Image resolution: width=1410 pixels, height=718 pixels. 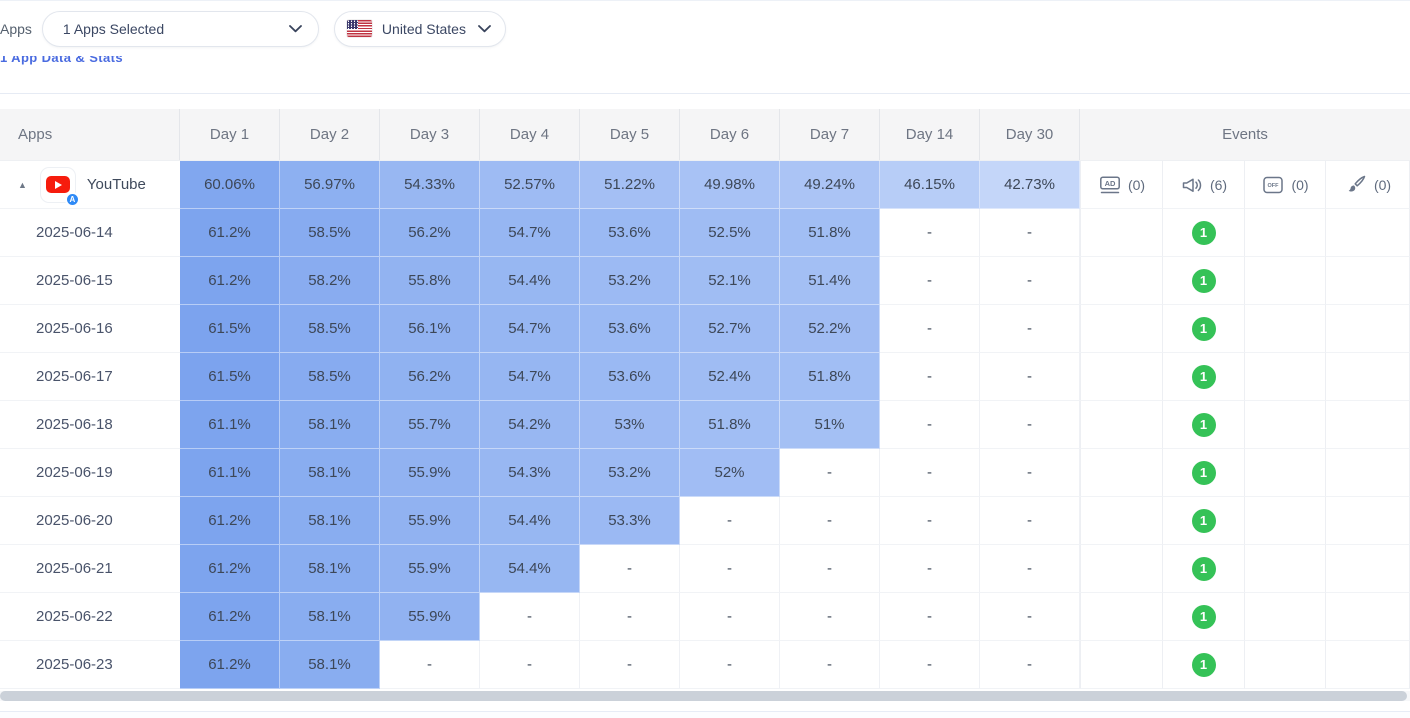 I want to click on date-cell: 2025-06-18, so click(x=90, y=425).